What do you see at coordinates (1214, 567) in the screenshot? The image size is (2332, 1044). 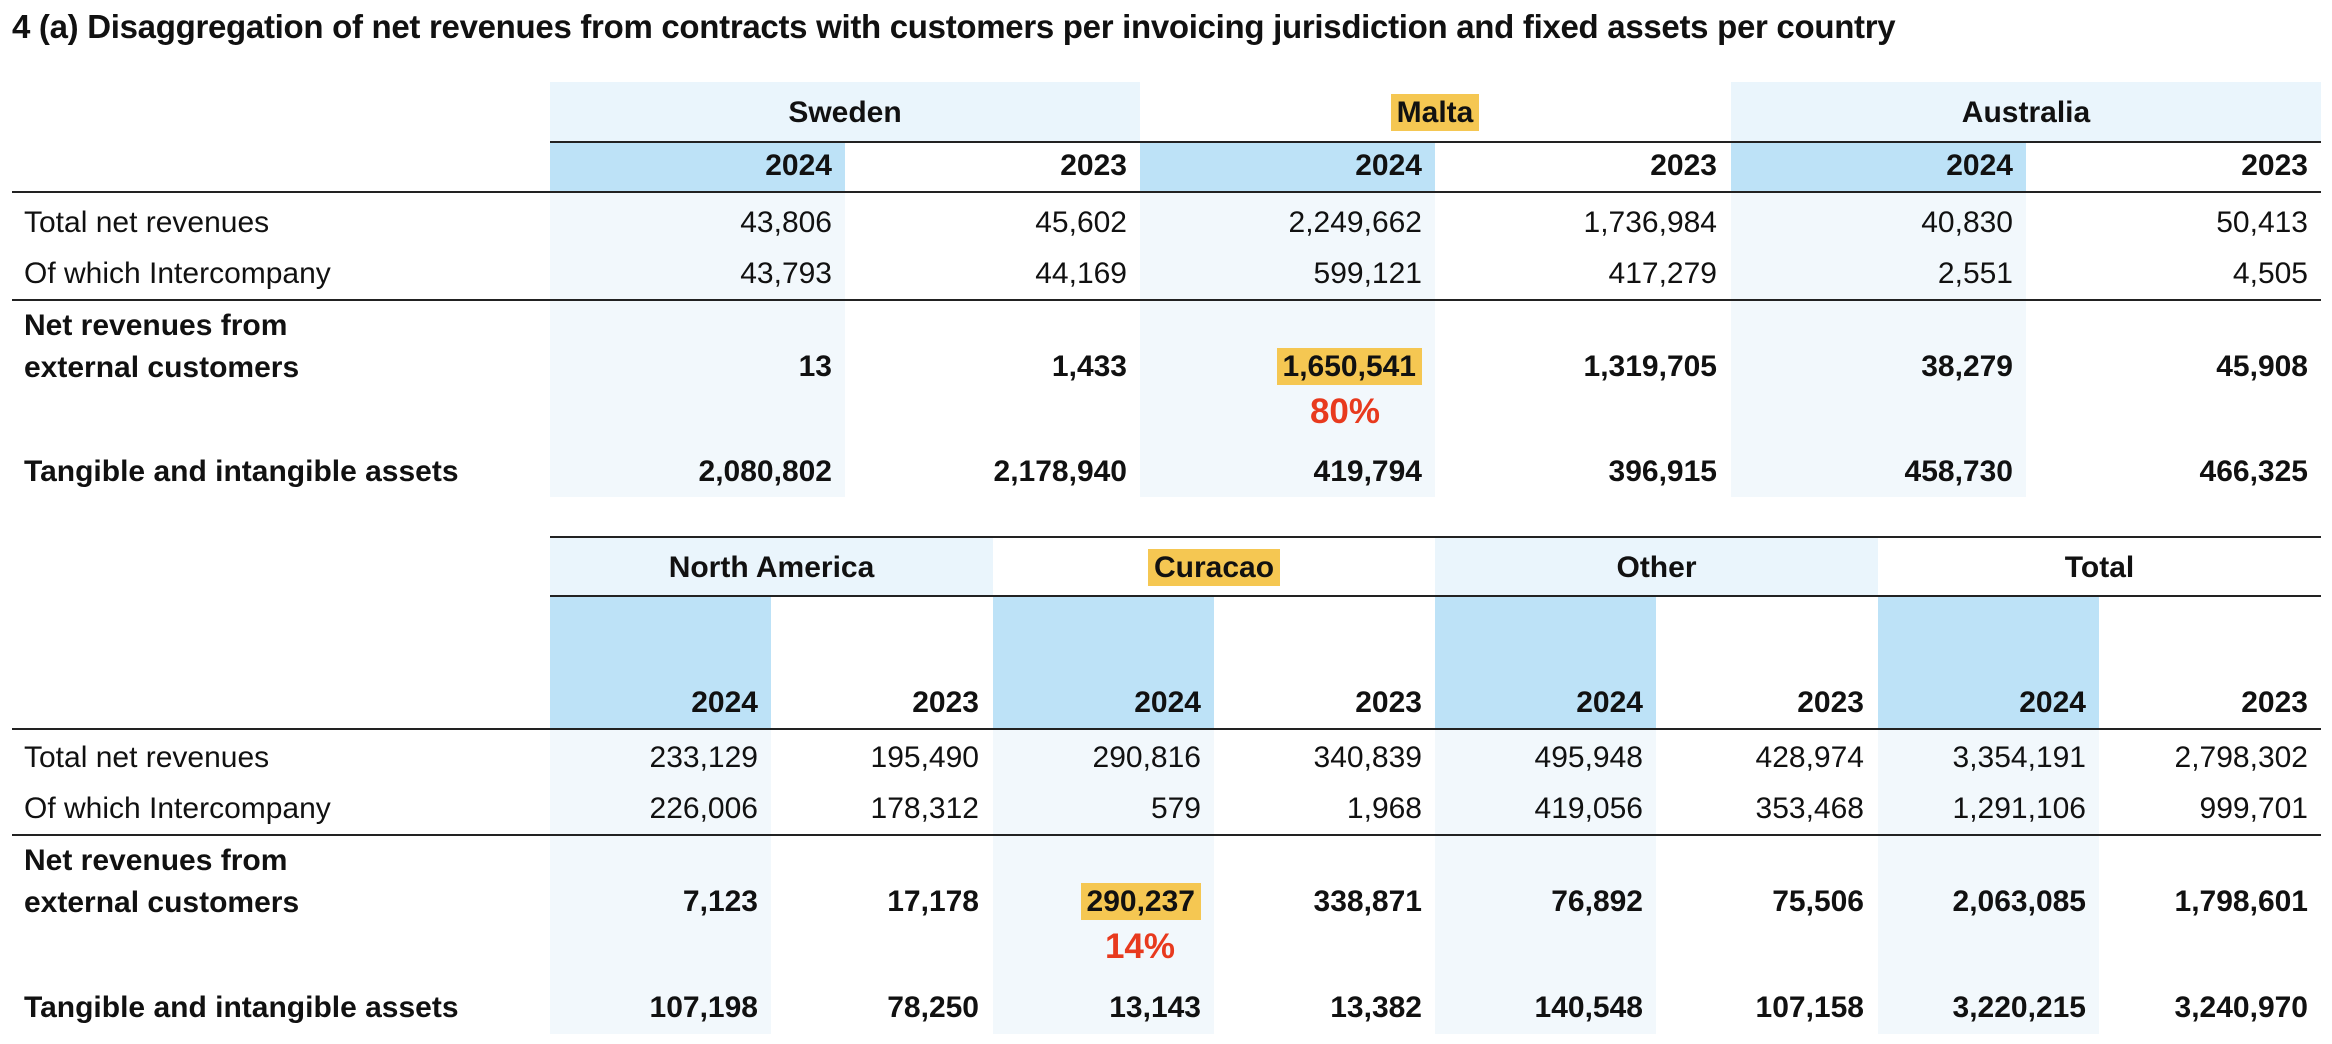 I see `region-header-curacao: Curacao` at bounding box center [1214, 567].